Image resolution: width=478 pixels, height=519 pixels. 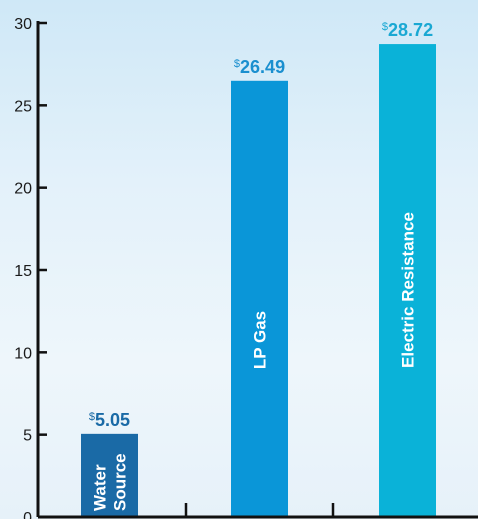 What do you see at coordinates (23, 189) in the screenshot?
I see `y-tick-label: 20` at bounding box center [23, 189].